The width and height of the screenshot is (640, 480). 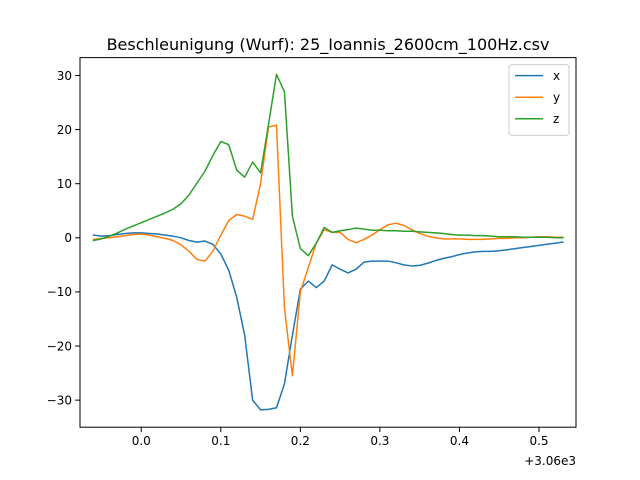 What do you see at coordinates (459, 441) in the screenshot?
I see `x-tick-label: 0.4` at bounding box center [459, 441].